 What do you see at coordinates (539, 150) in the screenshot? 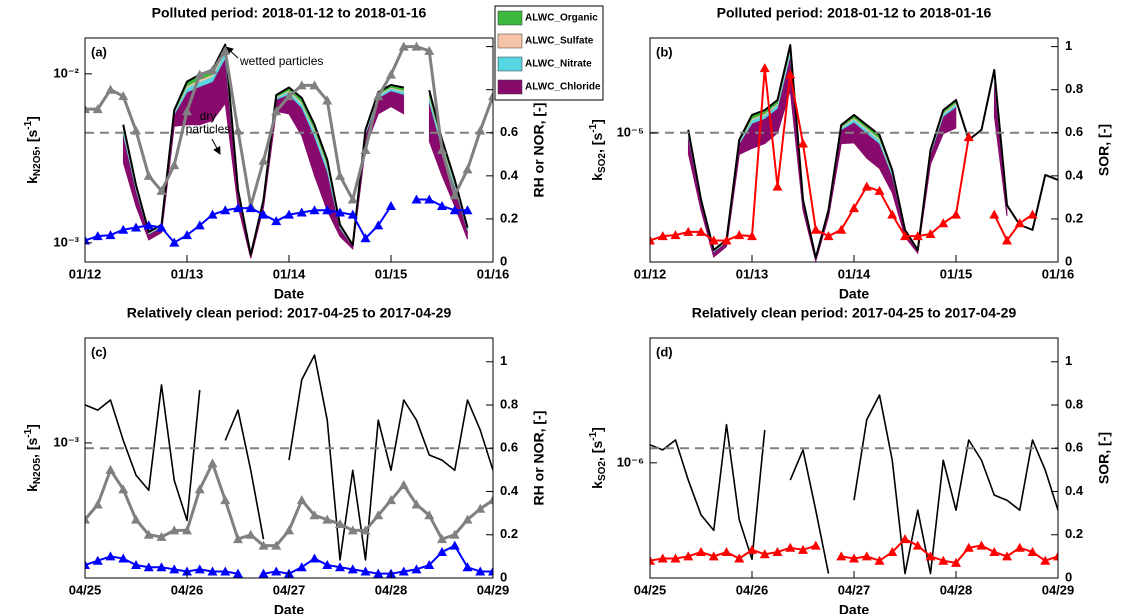
I see `y2-axis-label: RH or NOR, [-]` at bounding box center [539, 150].